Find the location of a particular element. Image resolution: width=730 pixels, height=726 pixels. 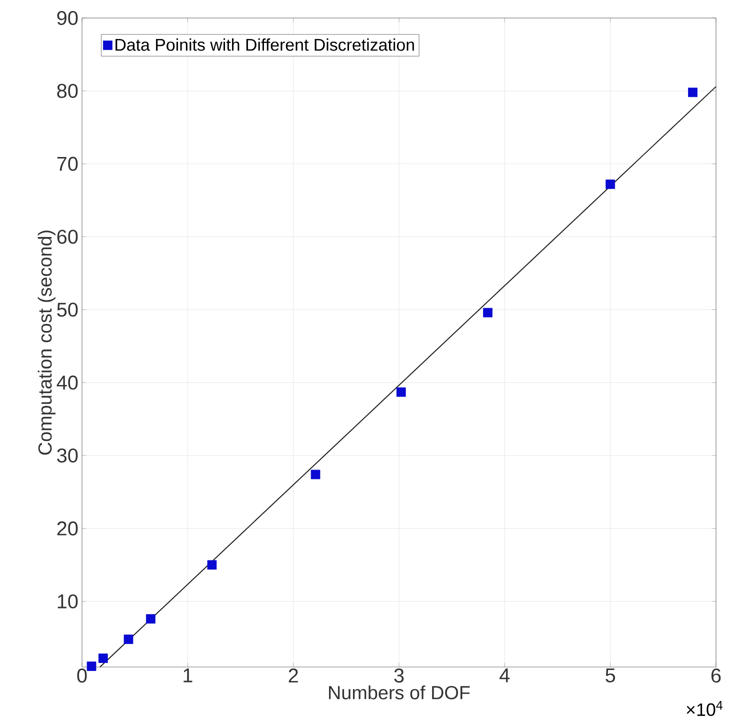

y-tick-label: 40 is located at coordinates (67, 383).